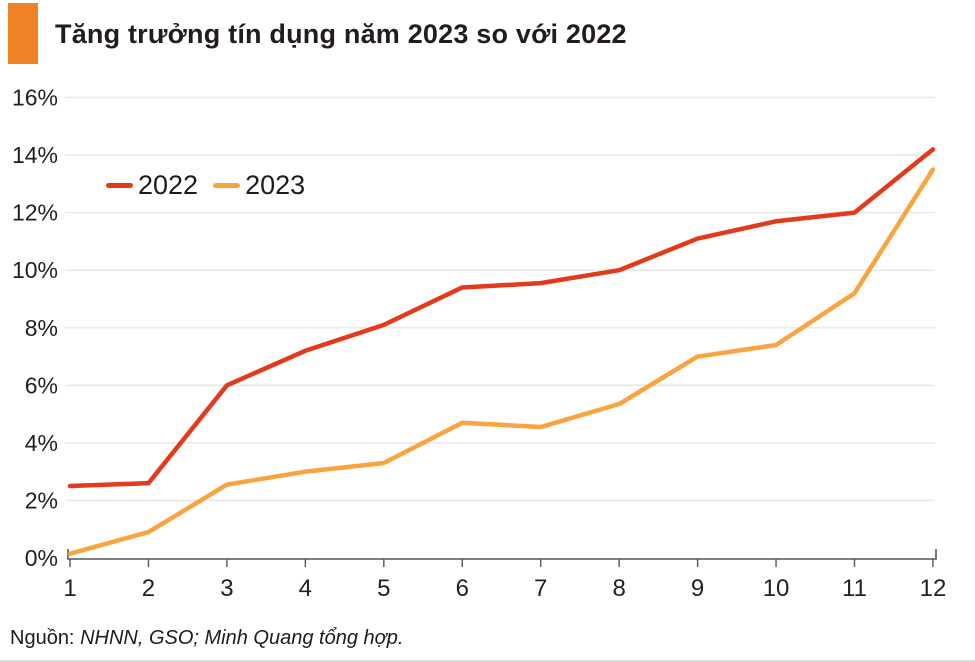 The image size is (975, 662). Describe the element at coordinates (226, 588) in the screenshot. I see `x-axis-tick-label: 3` at that location.